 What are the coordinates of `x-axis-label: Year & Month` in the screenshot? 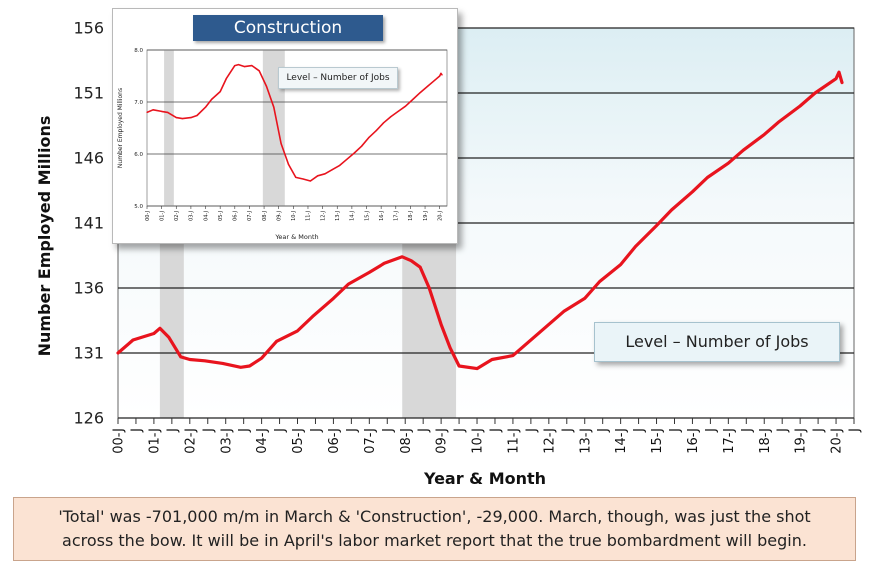 It's located at (484, 478).